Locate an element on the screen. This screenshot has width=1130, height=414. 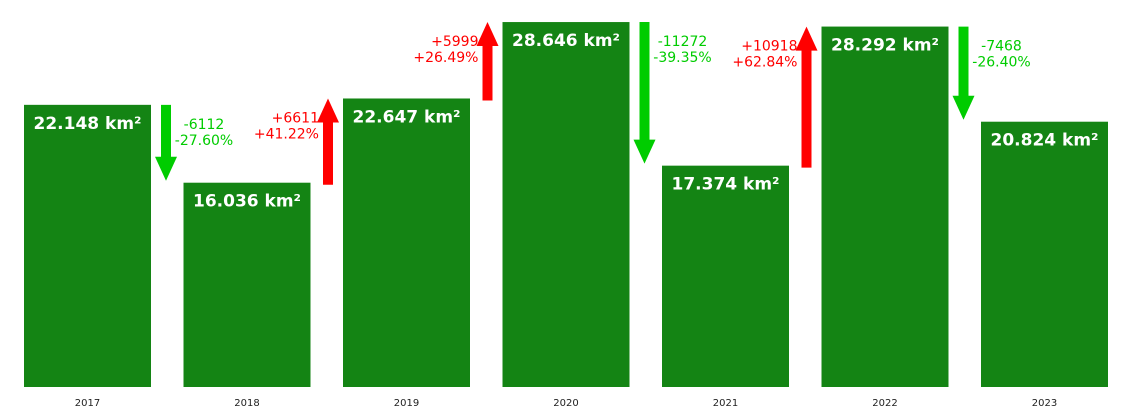
change-pct-label-2022: +62.84% is located at coordinates (764, 63).